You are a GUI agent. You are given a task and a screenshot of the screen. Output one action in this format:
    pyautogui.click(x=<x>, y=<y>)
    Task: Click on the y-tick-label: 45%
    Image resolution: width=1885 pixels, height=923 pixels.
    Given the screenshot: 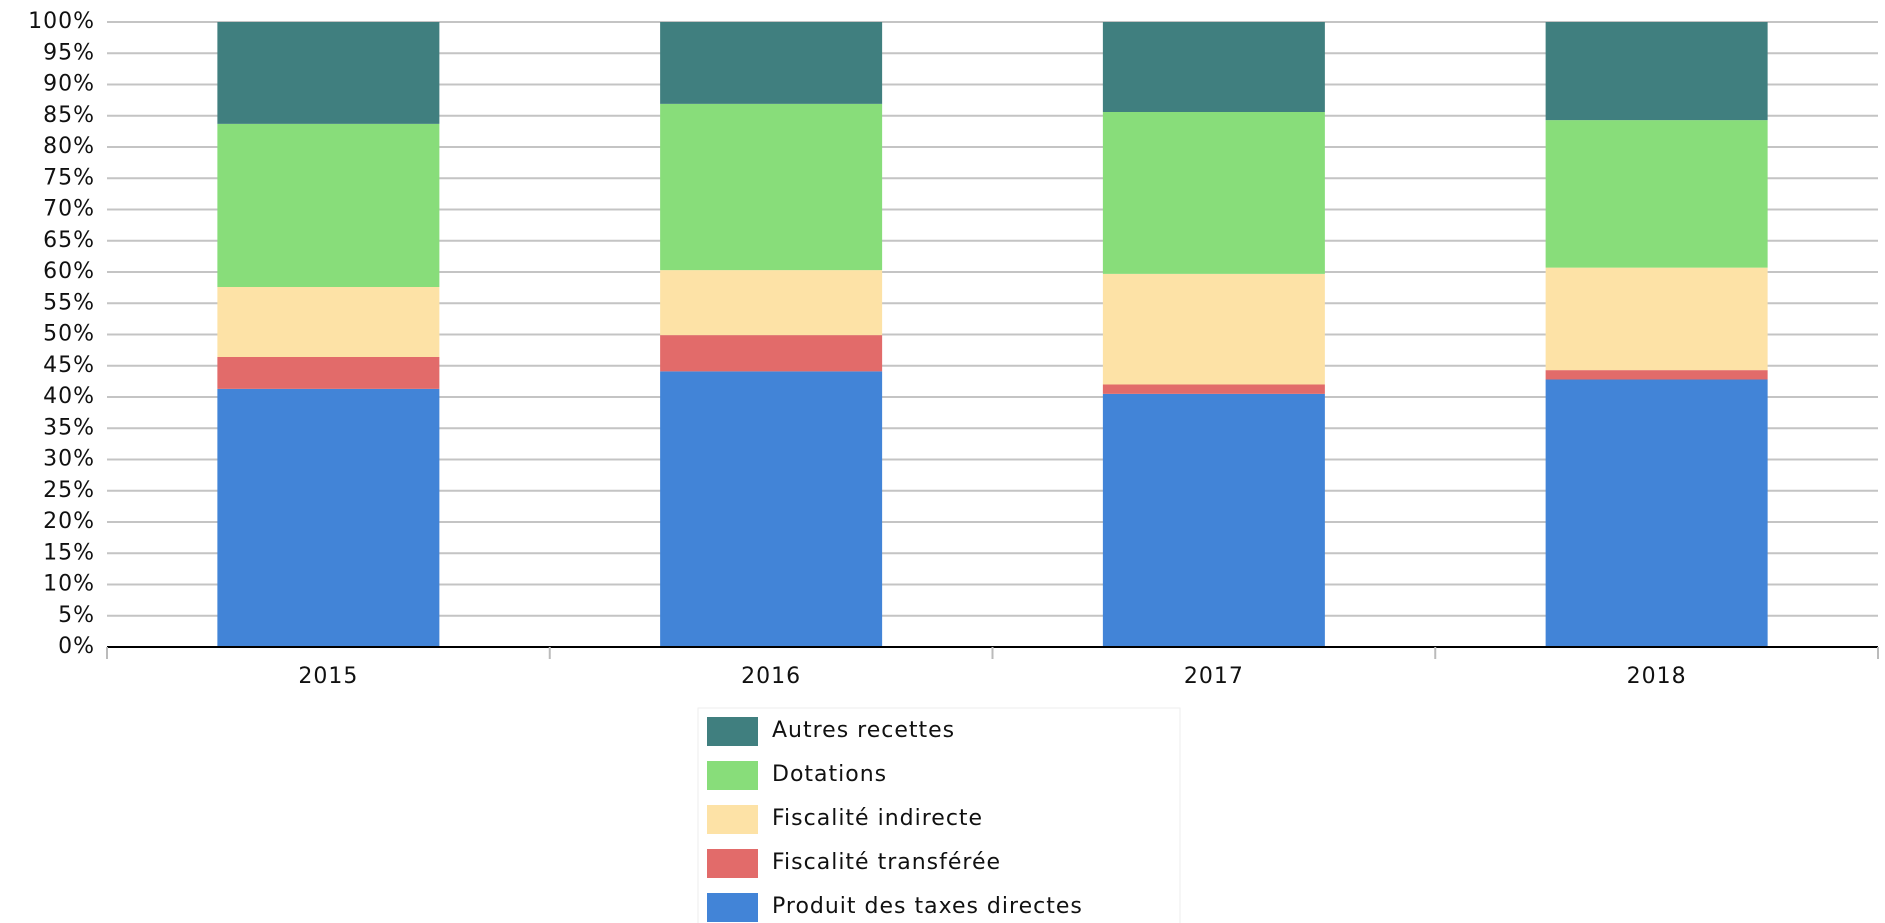 What is the action you would take?
    pyautogui.click(x=69, y=365)
    